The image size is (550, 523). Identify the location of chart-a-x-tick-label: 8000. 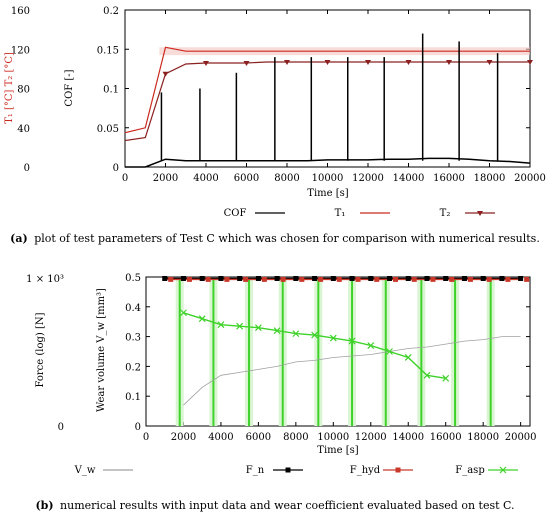
(286, 178).